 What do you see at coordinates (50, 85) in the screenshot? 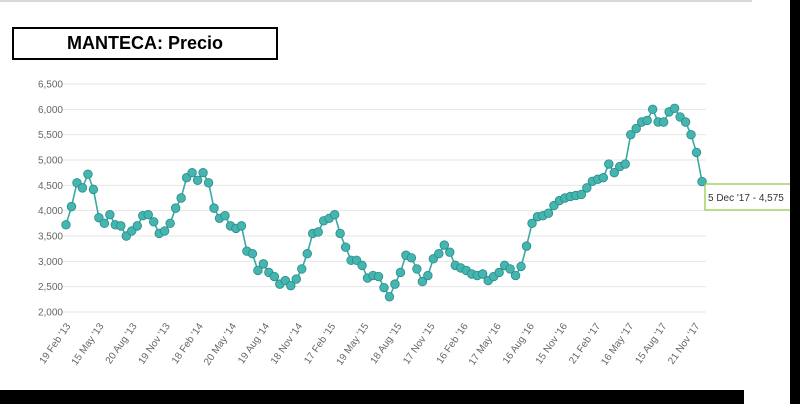
I see `y-tick-label: 6,500` at bounding box center [50, 85].